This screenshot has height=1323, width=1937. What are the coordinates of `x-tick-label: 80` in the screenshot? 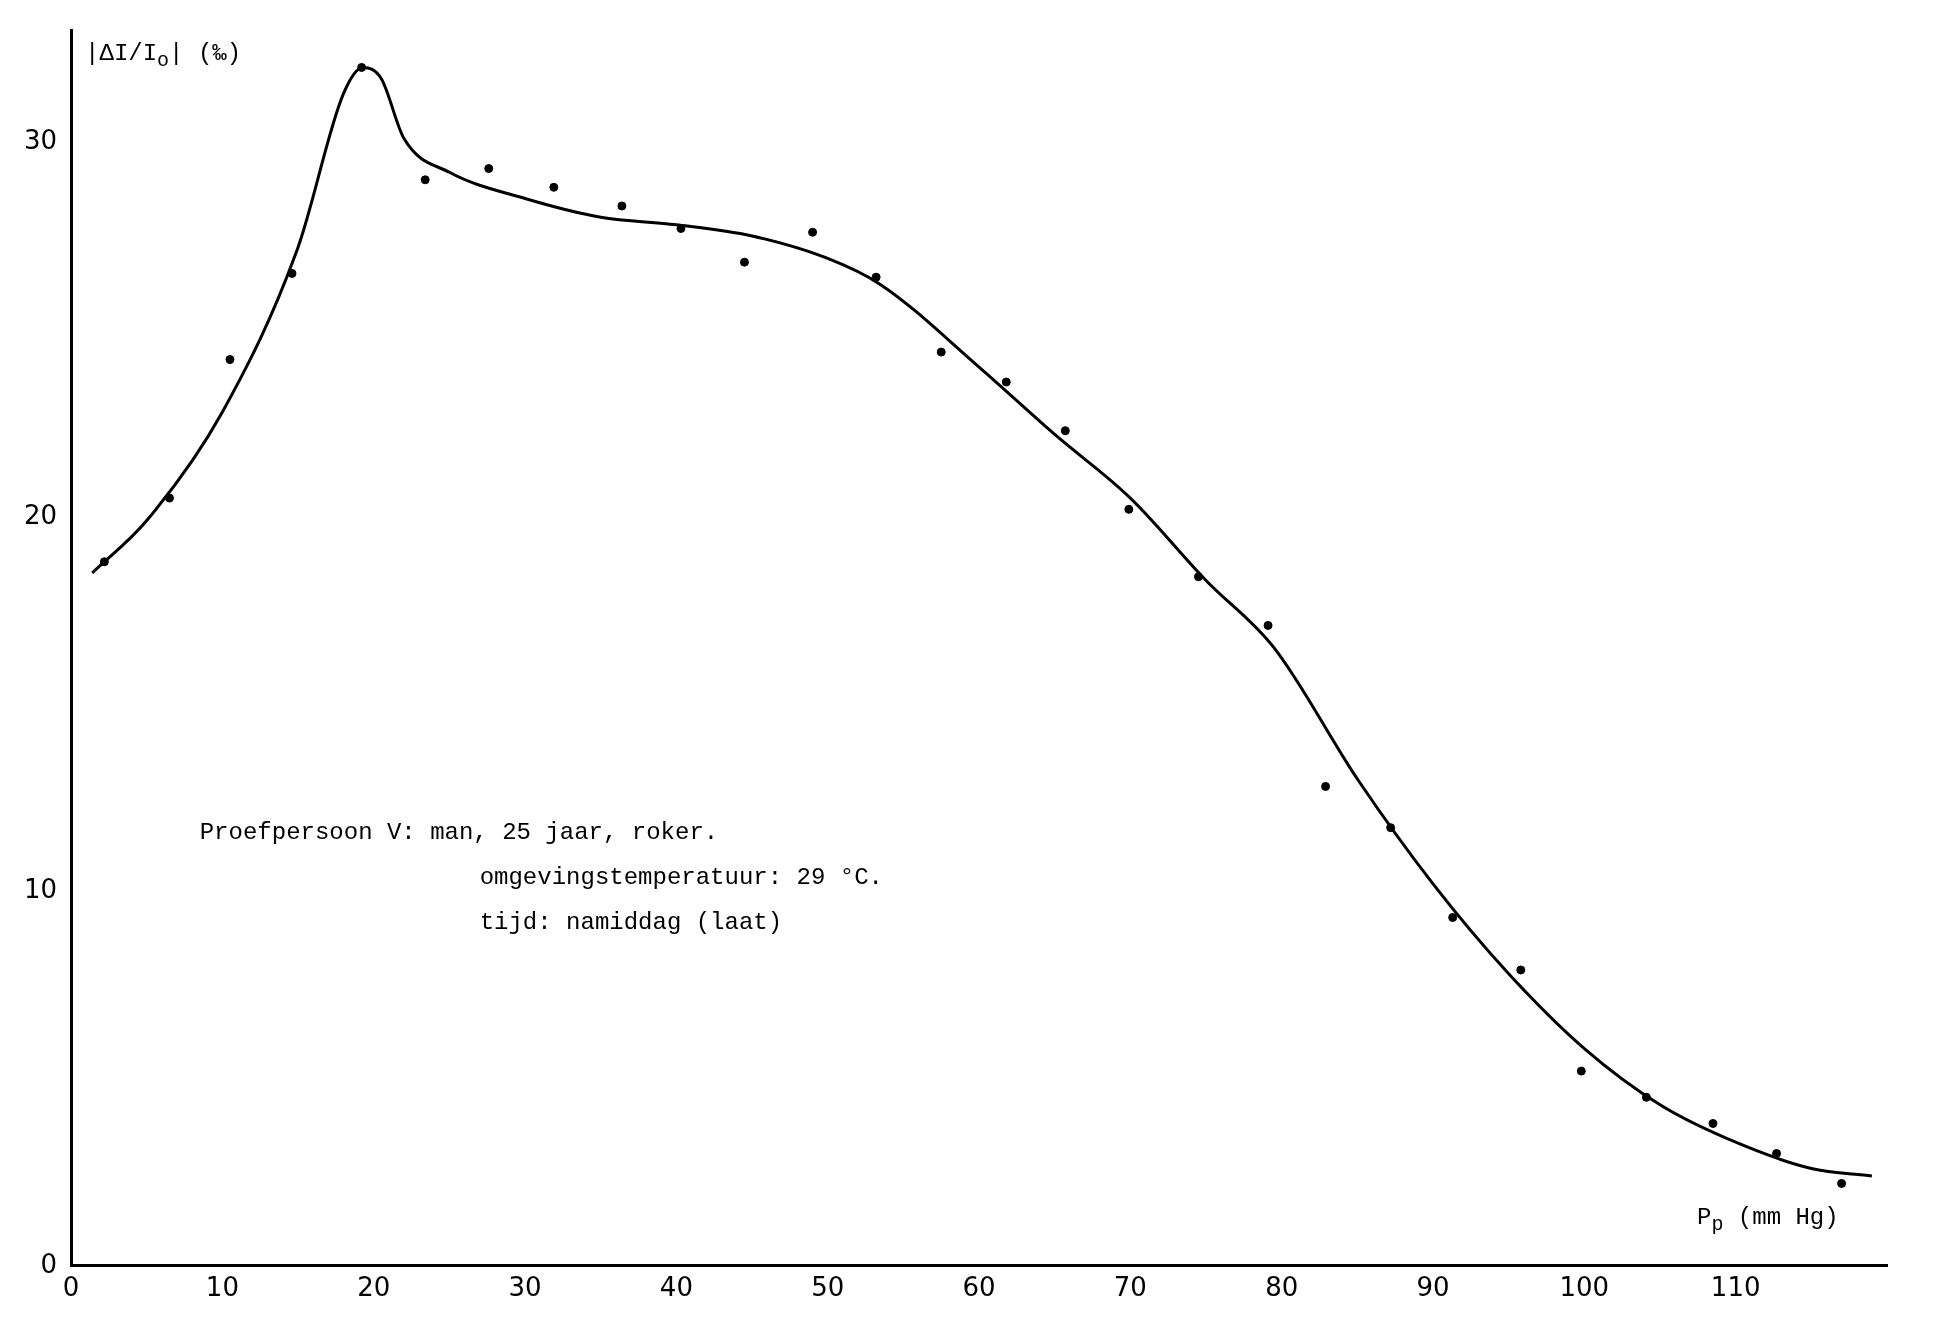 It's located at (1282, 1287).